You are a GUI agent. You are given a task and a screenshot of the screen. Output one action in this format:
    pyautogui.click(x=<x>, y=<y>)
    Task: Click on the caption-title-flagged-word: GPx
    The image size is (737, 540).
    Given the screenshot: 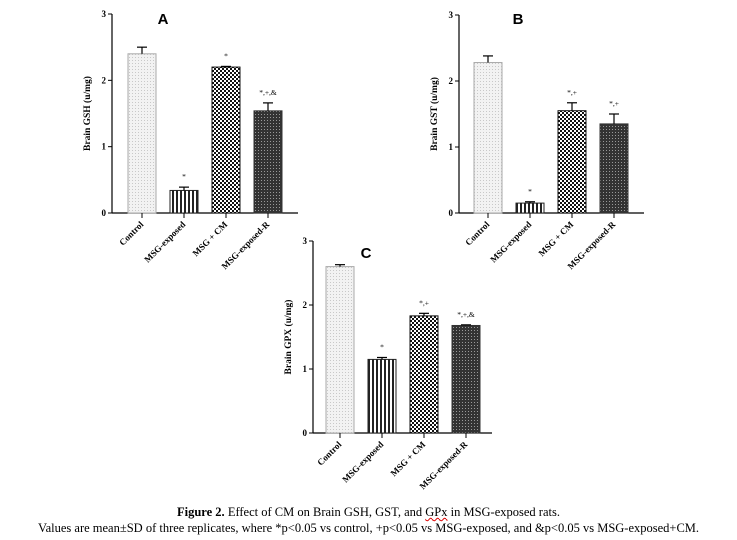 What is the action you would take?
    pyautogui.click(x=436, y=512)
    